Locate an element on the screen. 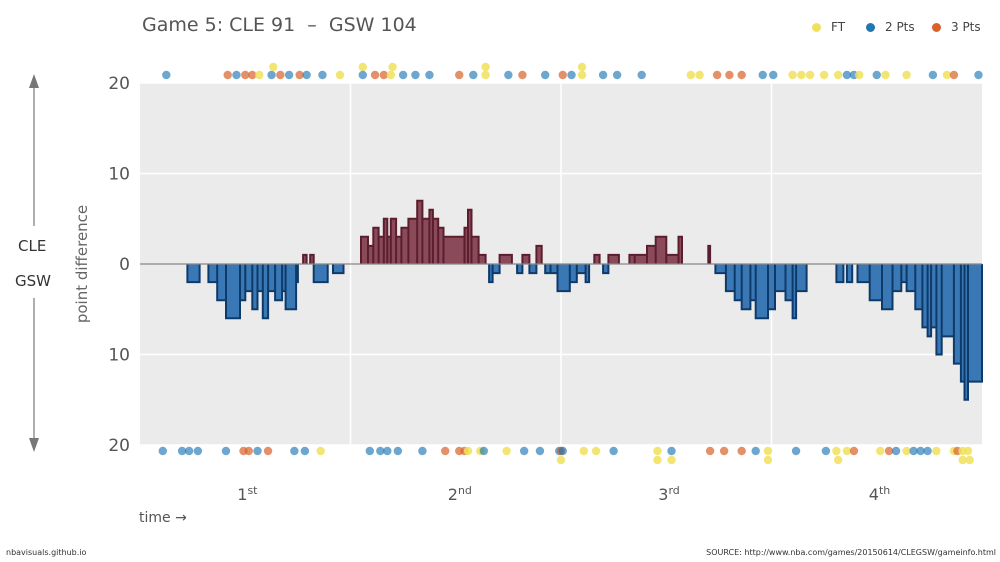  y-axis-label: point difference is located at coordinates (82, 264).